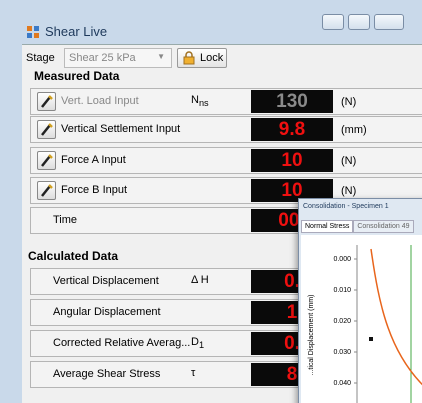 The width and height of the screenshot is (422, 403). What do you see at coordinates (333, 22) in the screenshot?
I see `minimize-button` at bounding box center [333, 22].